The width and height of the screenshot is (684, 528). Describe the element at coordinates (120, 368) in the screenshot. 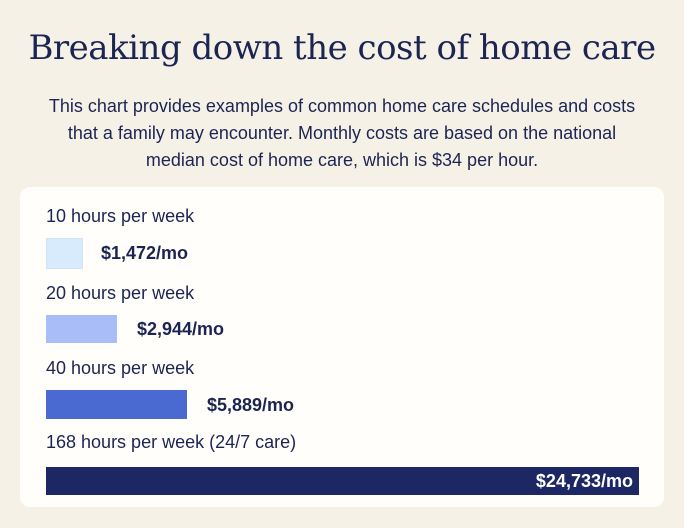

I see `category-label-40-hours: 40 hours per week` at that location.